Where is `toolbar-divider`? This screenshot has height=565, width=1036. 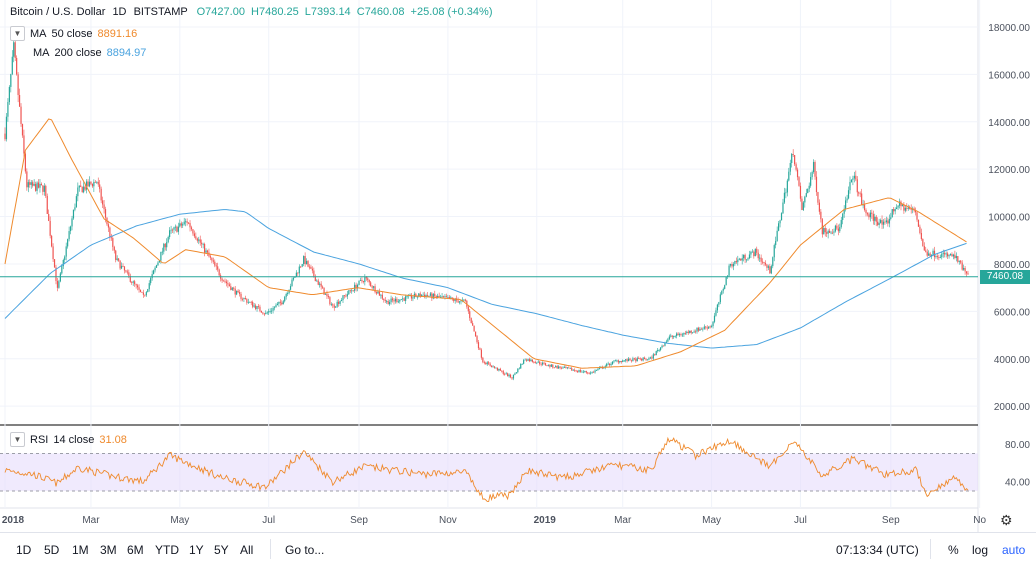
toolbar-divider is located at coordinates (270, 549).